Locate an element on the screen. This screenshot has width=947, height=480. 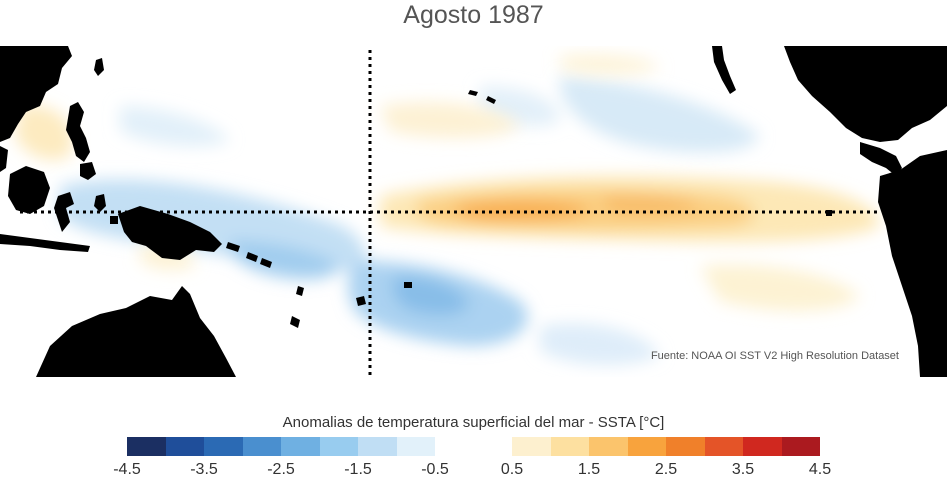
colorbar-tick-label: -1.5 is located at coordinates (358, 469).